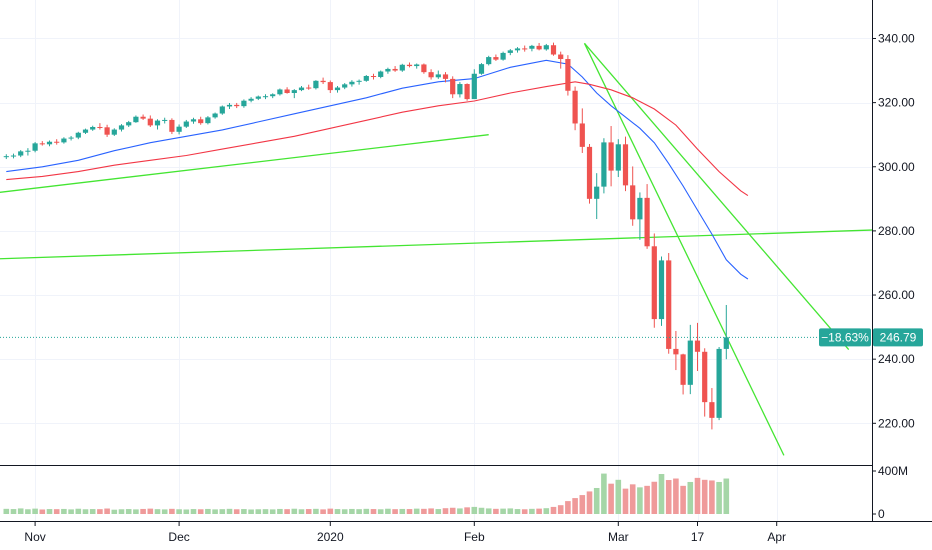 The height and width of the screenshot is (550, 932). Describe the element at coordinates (330, 537) in the screenshot. I see `time-tick-label: 2020` at that location.